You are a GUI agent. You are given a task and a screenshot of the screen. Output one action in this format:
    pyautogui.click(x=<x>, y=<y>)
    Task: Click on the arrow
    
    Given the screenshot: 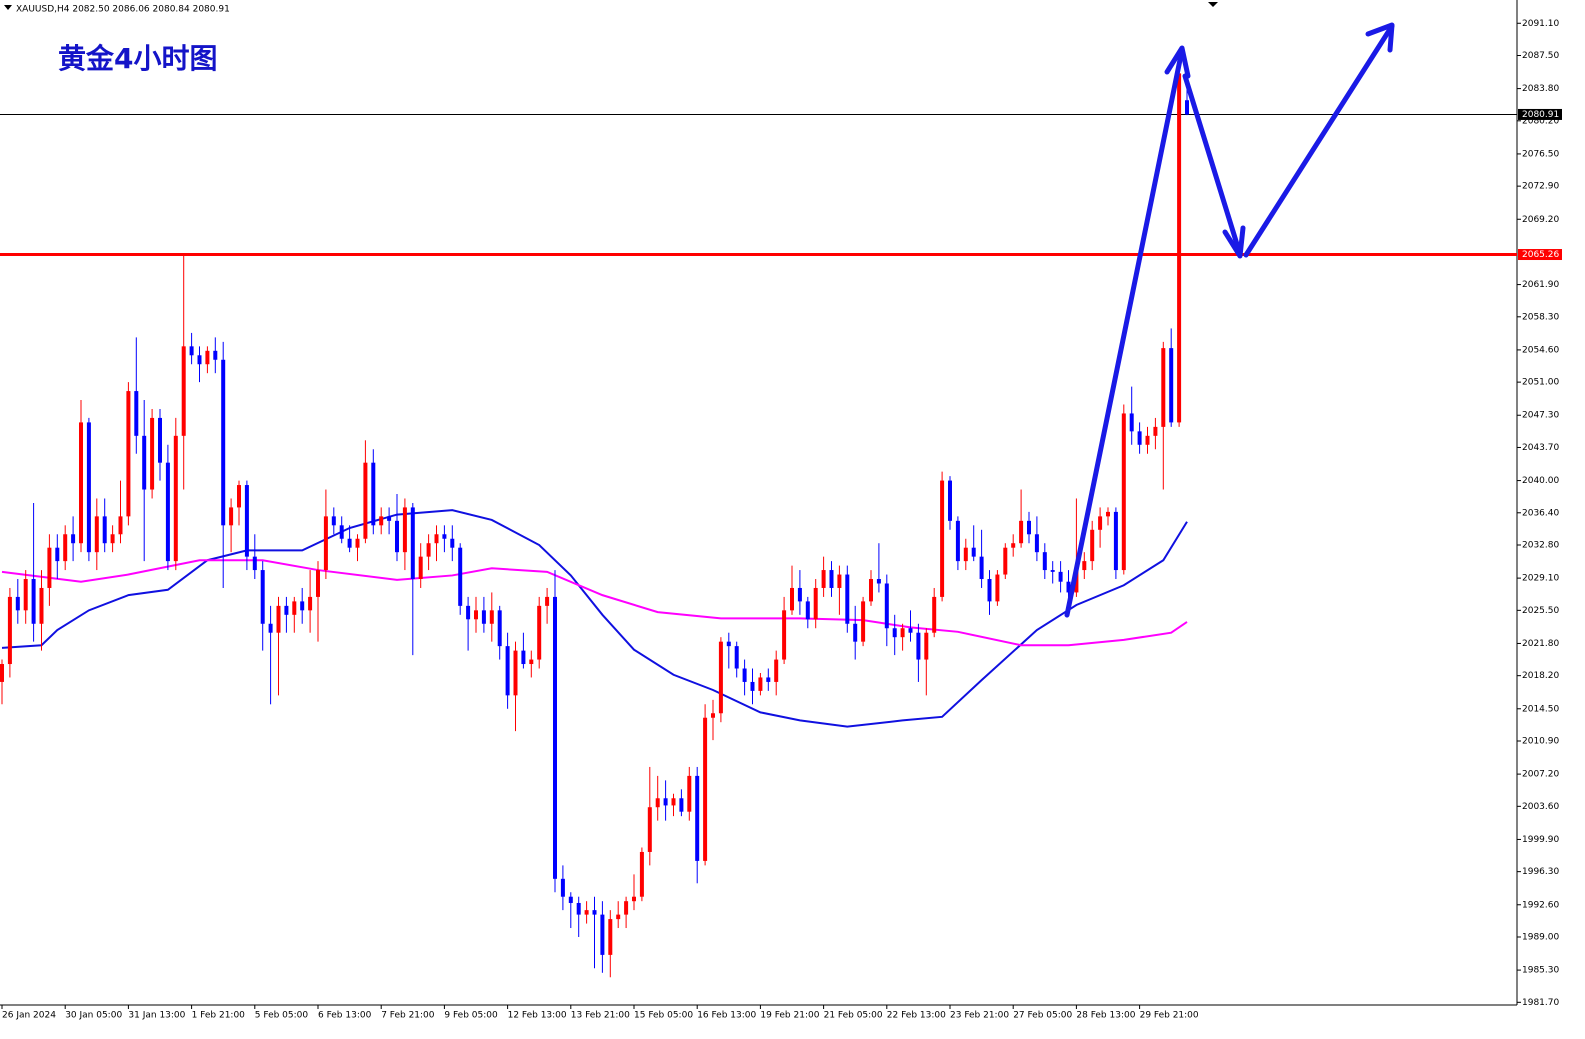 What is the action you would take?
    pyautogui.click(x=1124, y=332)
    